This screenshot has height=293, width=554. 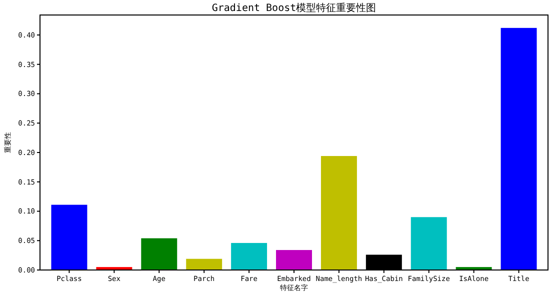 What do you see at coordinates (294, 8) in the screenshot?
I see `chart-title: Gradient Boost模型特征重要性图` at bounding box center [294, 8].